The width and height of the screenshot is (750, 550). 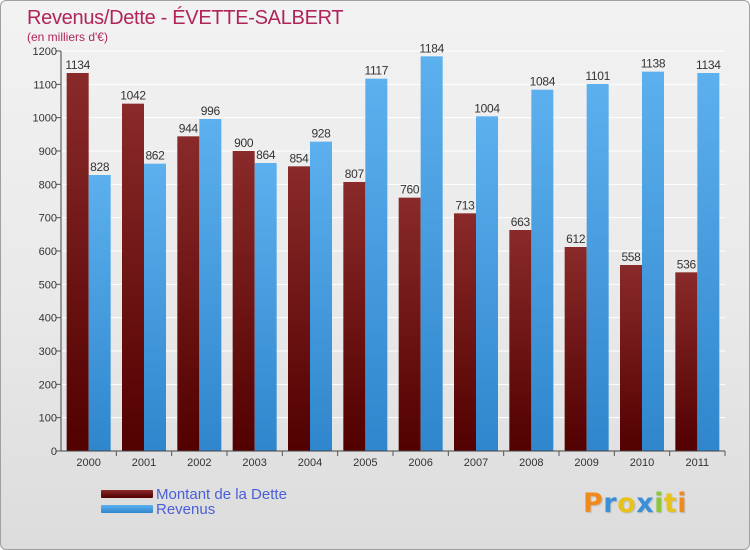 What do you see at coordinates (48, 185) in the screenshot?
I see `y-tick-label: 800` at bounding box center [48, 185].